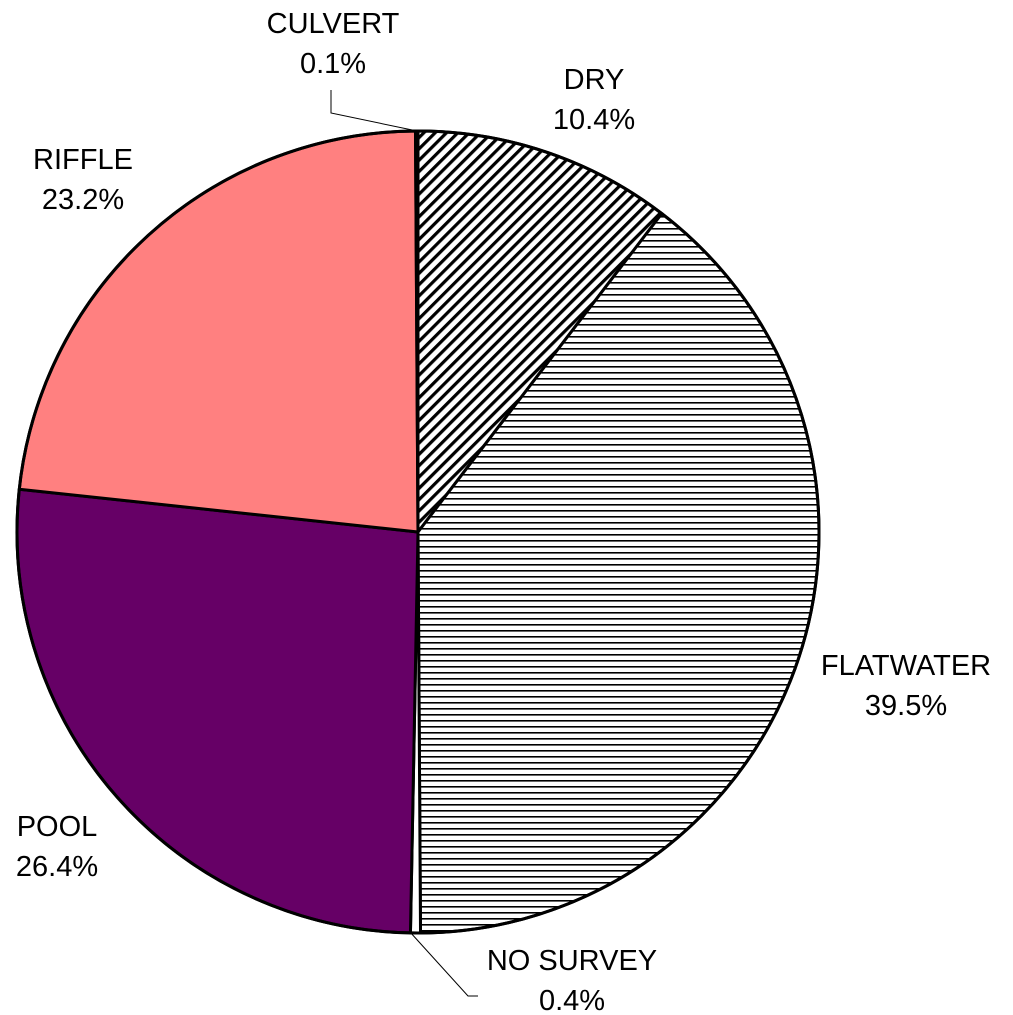  Describe the element at coordinates (57, 867) in the screenshot. I see `data-label-percent: 26.4%` at that location.